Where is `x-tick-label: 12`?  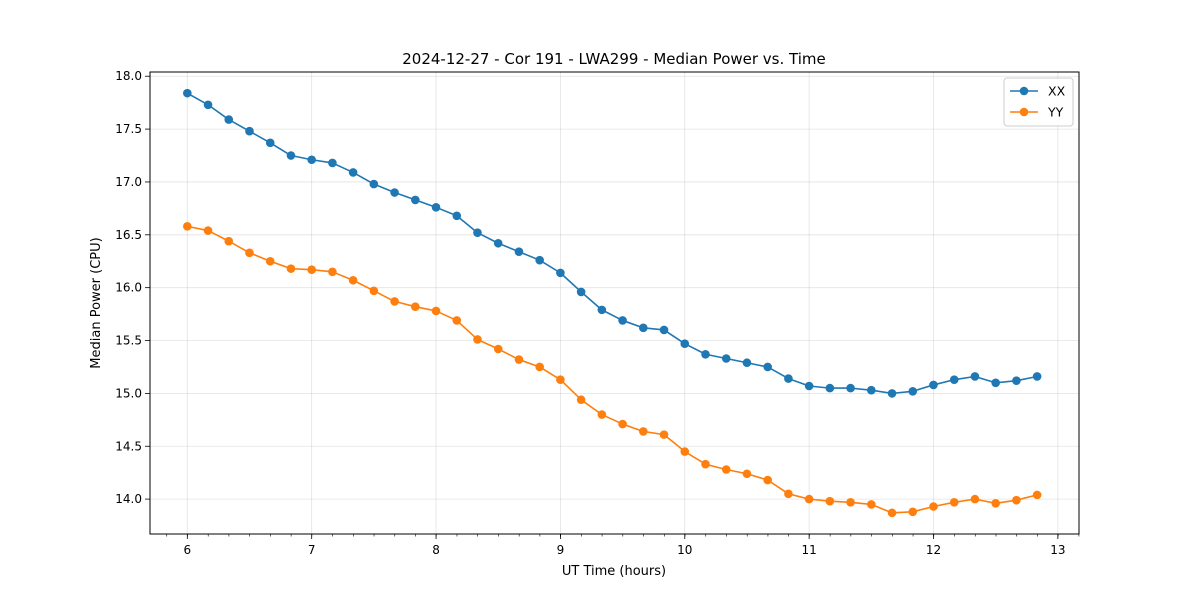 x-tick-label: 12 is located at coordinates (933, 550).